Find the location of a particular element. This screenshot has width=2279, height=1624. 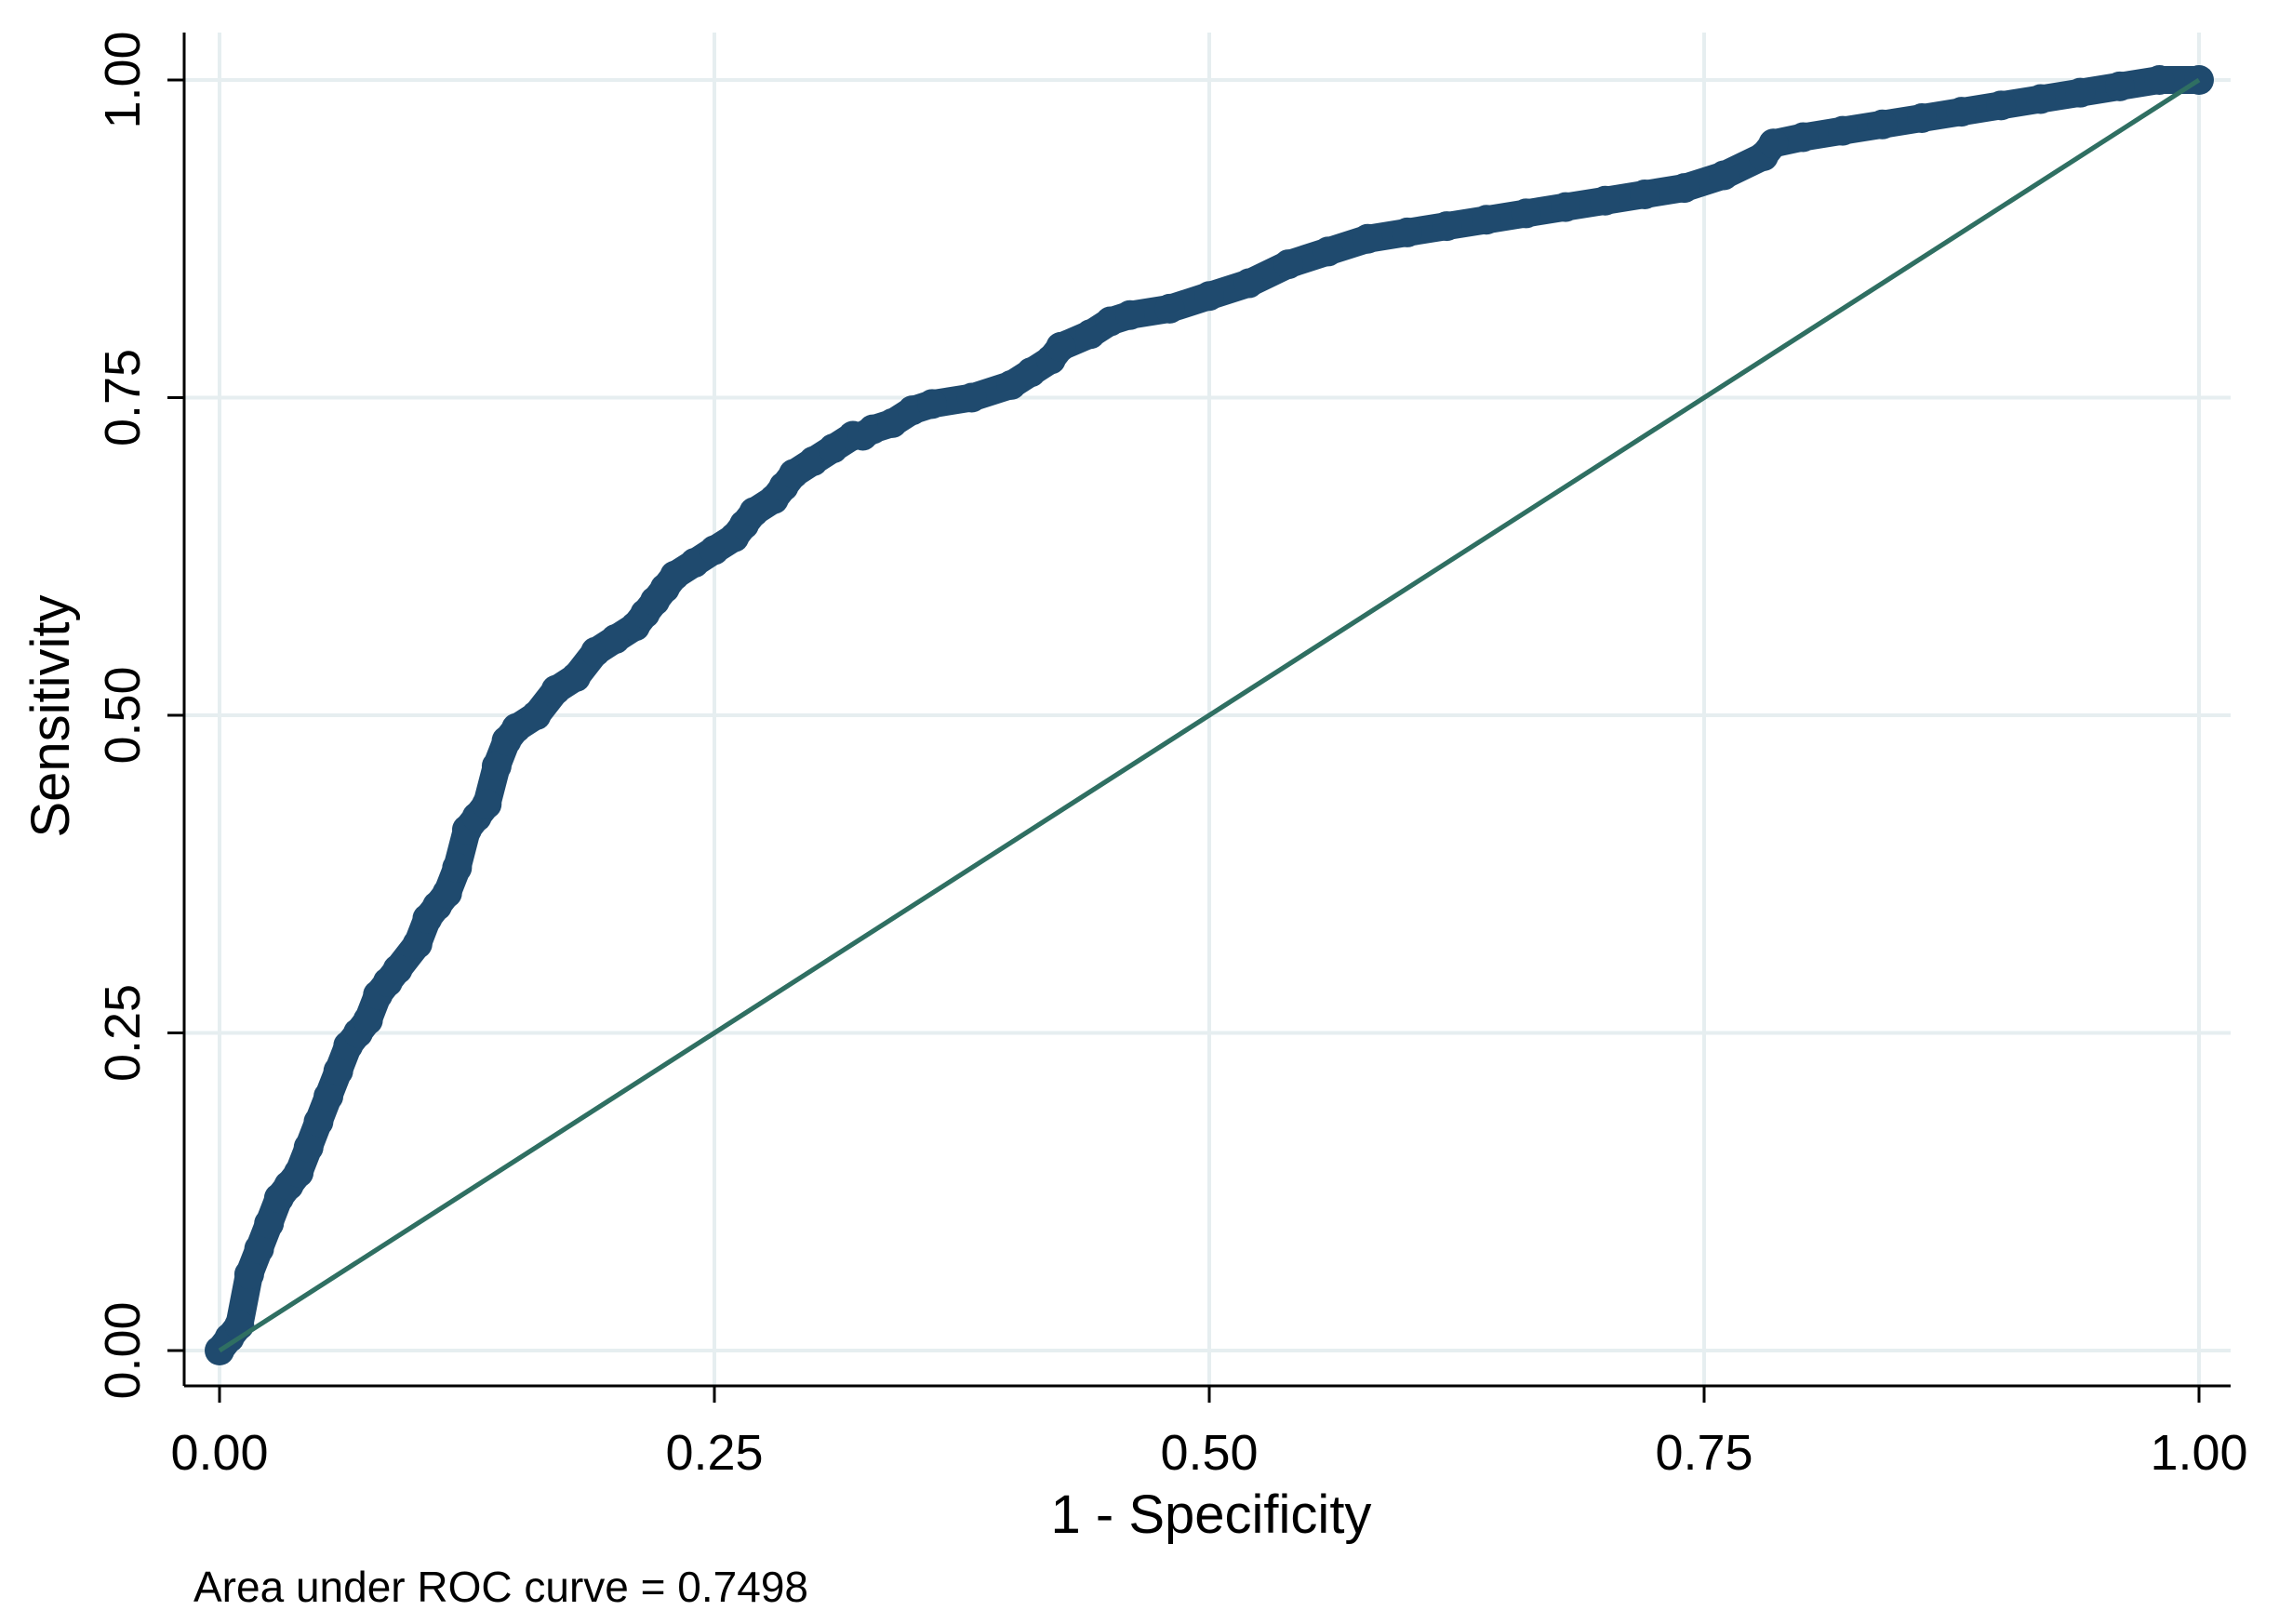

x-tick-label: 0.25 is located at coordinates (714, 1453).